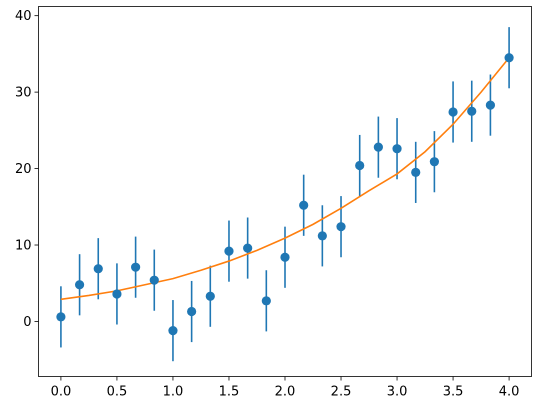  Describe the element at coordinates (27, 322) in the screenshot. I see `y-tick-label: 0` at that location.